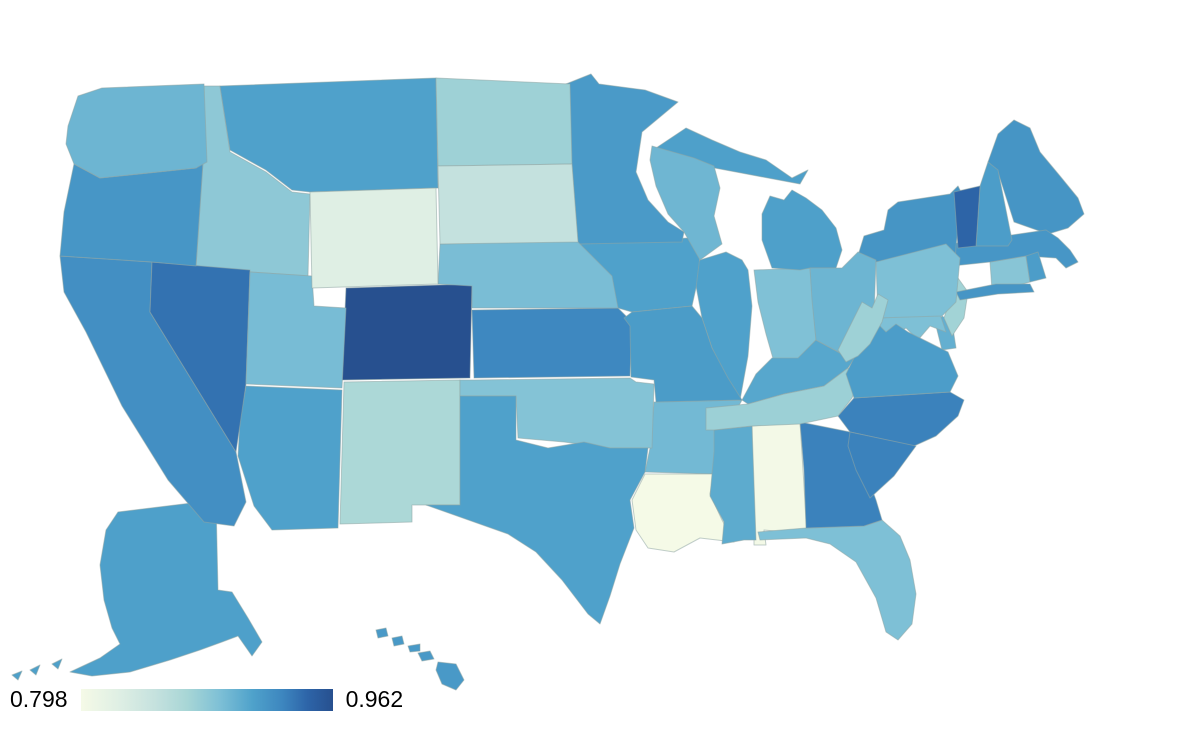 Image resolution: width=1200 pixels, height=742 pixels. I want to click on state-co, so click(407, 332).